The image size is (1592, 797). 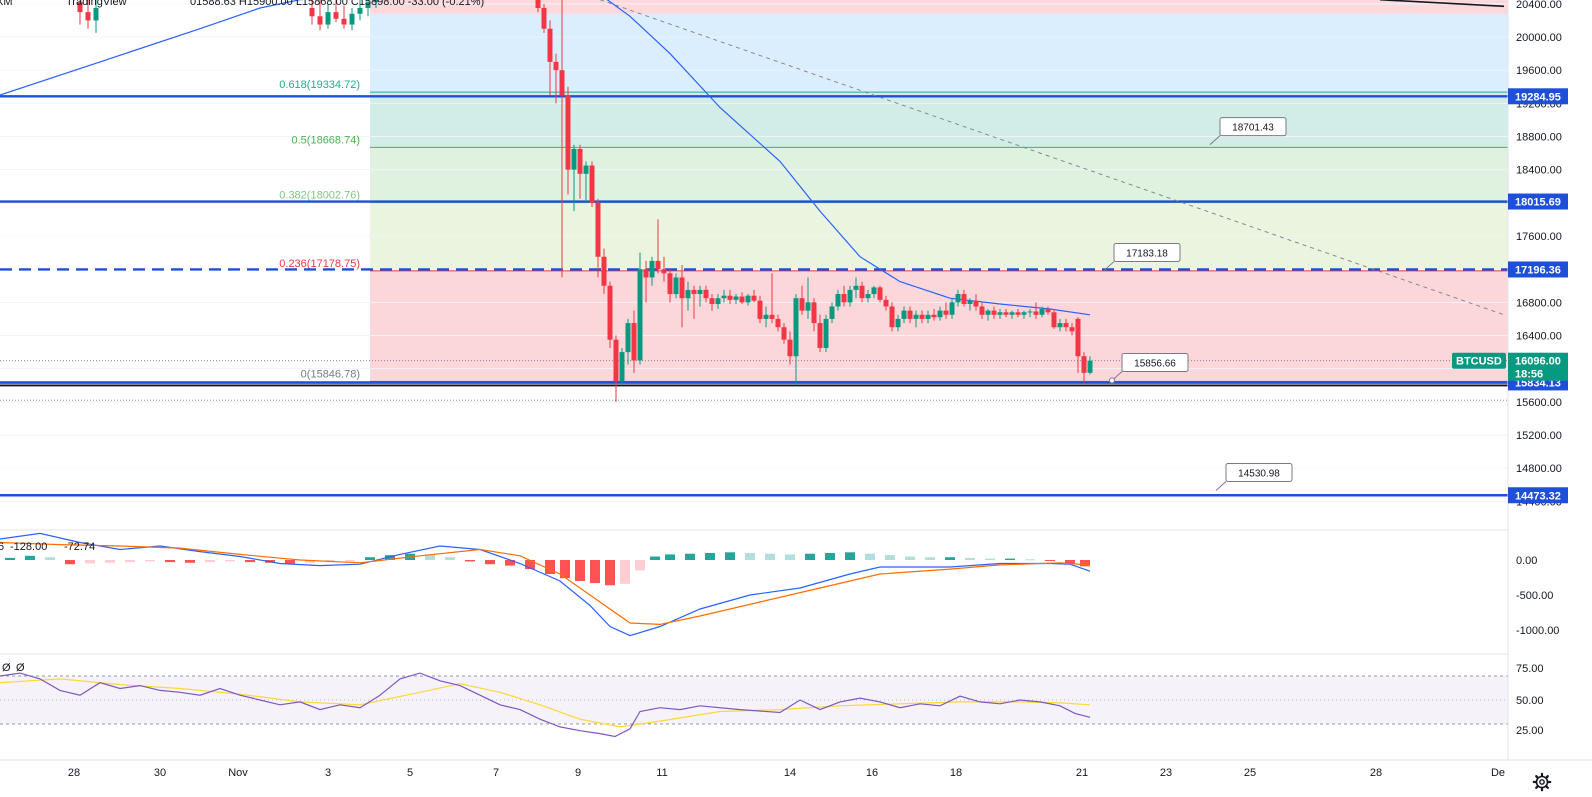 What do you see at coordinates (872, 773) in the screenshot?
I see `date-tick: 16` at bounding box center [872, 773].